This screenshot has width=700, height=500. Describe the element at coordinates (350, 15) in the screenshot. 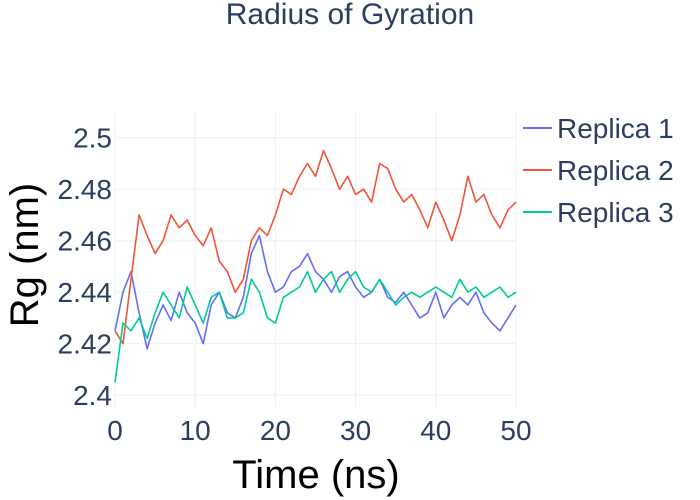

I see `chart-title: Radius of Gyration` at that location.